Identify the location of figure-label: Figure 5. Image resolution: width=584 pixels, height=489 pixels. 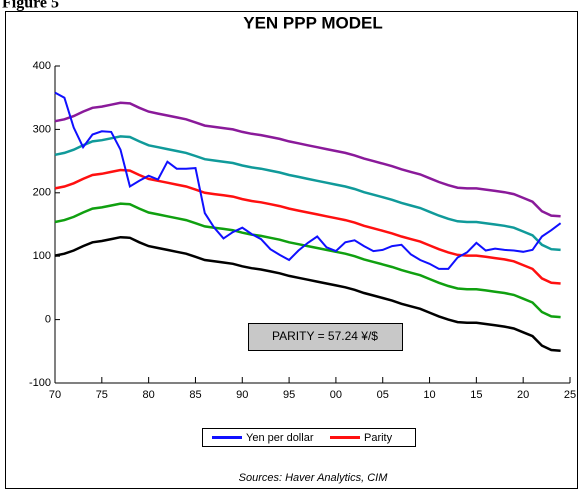
(30, 6).